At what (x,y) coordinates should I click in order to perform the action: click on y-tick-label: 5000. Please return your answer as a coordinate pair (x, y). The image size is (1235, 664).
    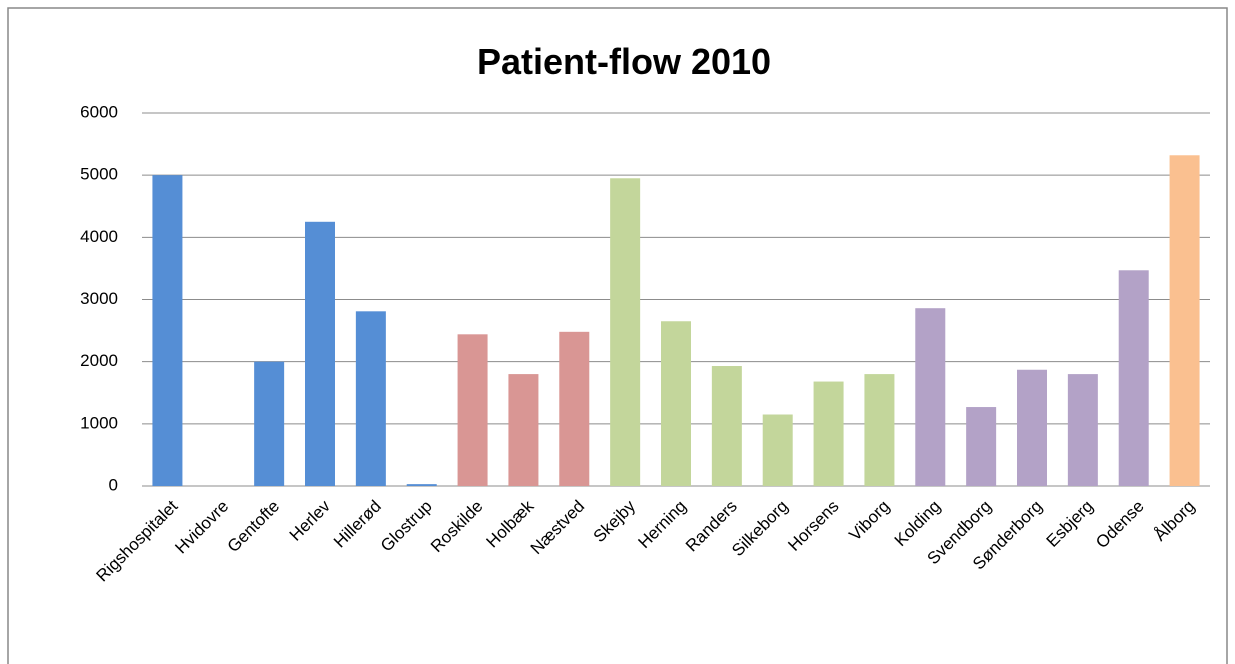
    Looking at the image, I should click on (99, 174).